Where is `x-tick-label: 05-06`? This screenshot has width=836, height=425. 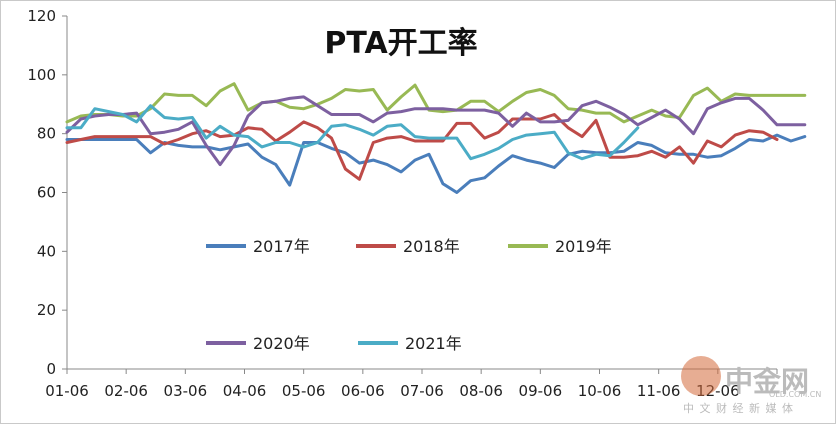 x-tick-label: 05-06 is located at coordinates (304, 391).